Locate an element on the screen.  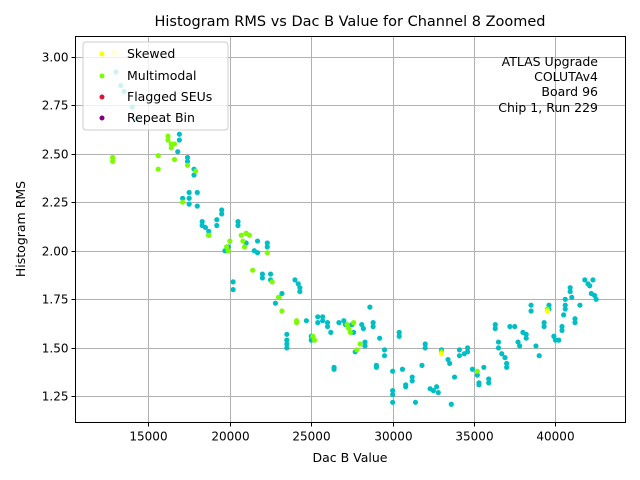
x-tick-label: 15000 is located at coordinates (148, 437).